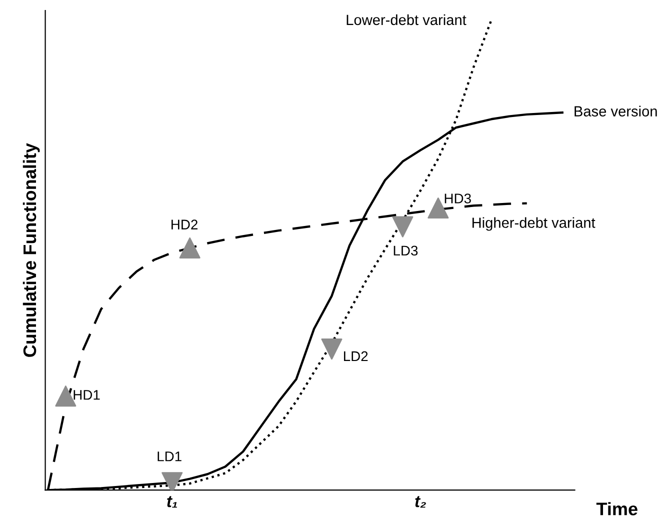 The image size is (666, 527). What do you see at coordinates (615, 111) in the screenshot?
I see `series-label: Base version` at bounding box center [615, 111].